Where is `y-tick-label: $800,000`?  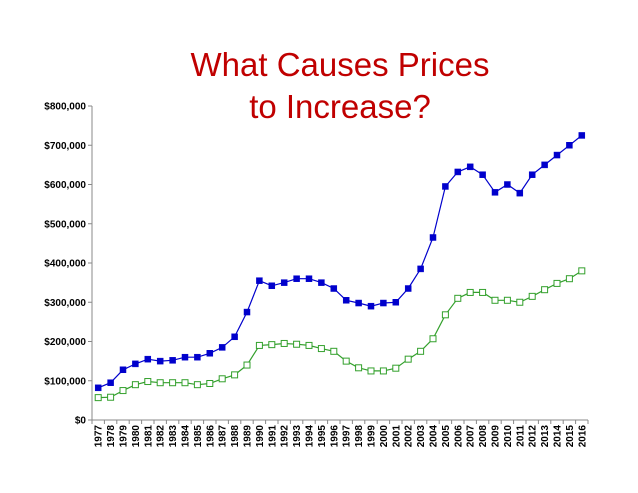 y-tick-label: $800,000 is located at coordinates (65, 107).